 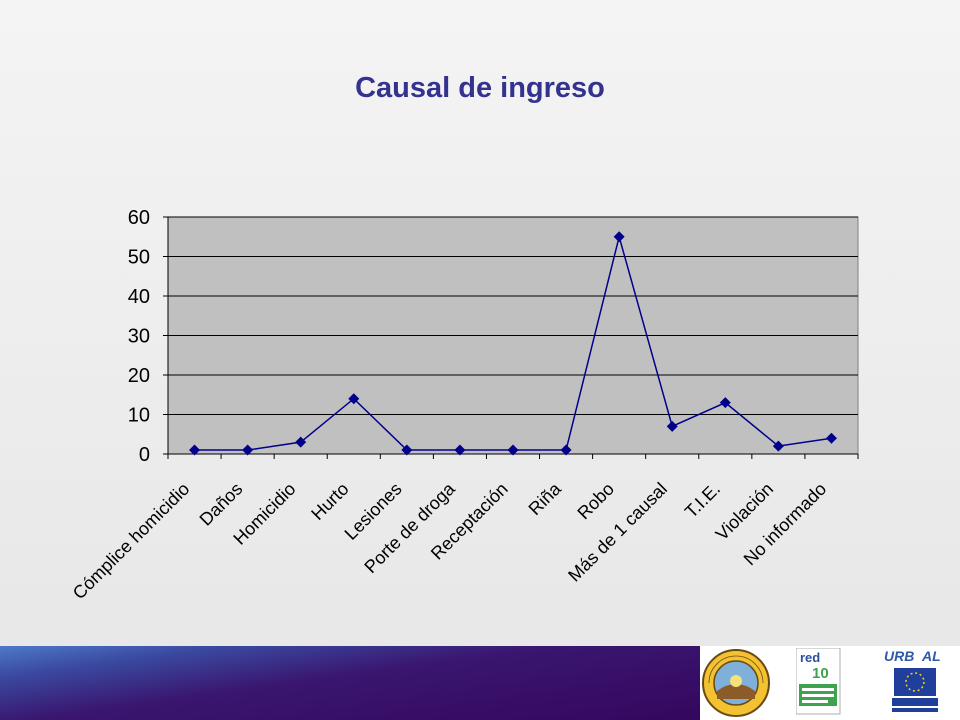 I want to click on y-tick-label: 0, so click(x=144, y=455).